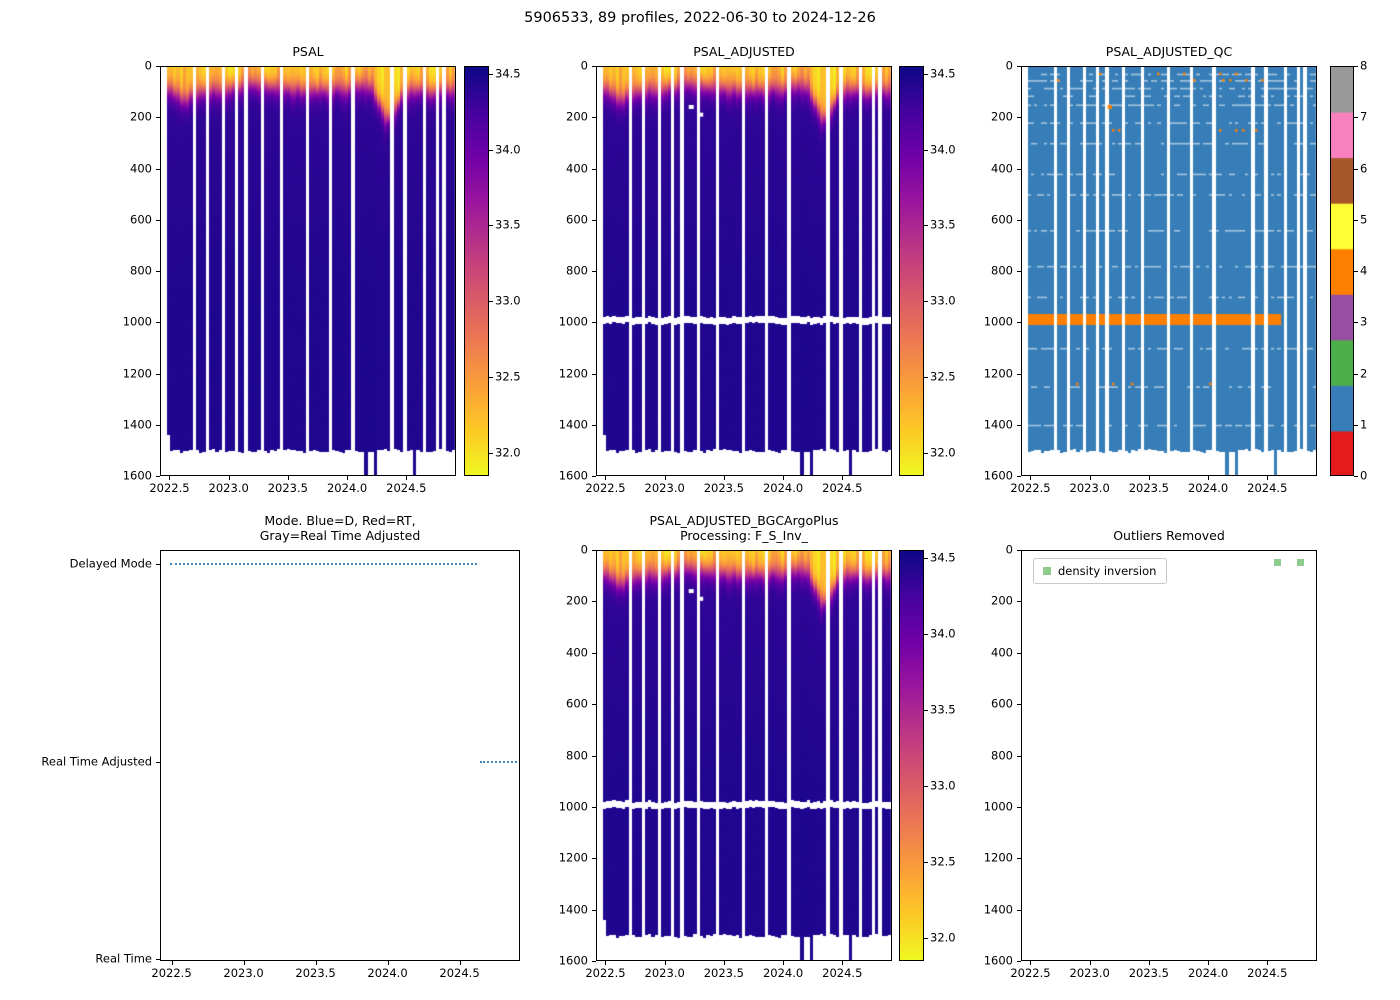  What do you see at coordinates (406, 488) in the screenshot?
I see `psal-x-tick-label: 2024.5` at bounding box center [406, 488].